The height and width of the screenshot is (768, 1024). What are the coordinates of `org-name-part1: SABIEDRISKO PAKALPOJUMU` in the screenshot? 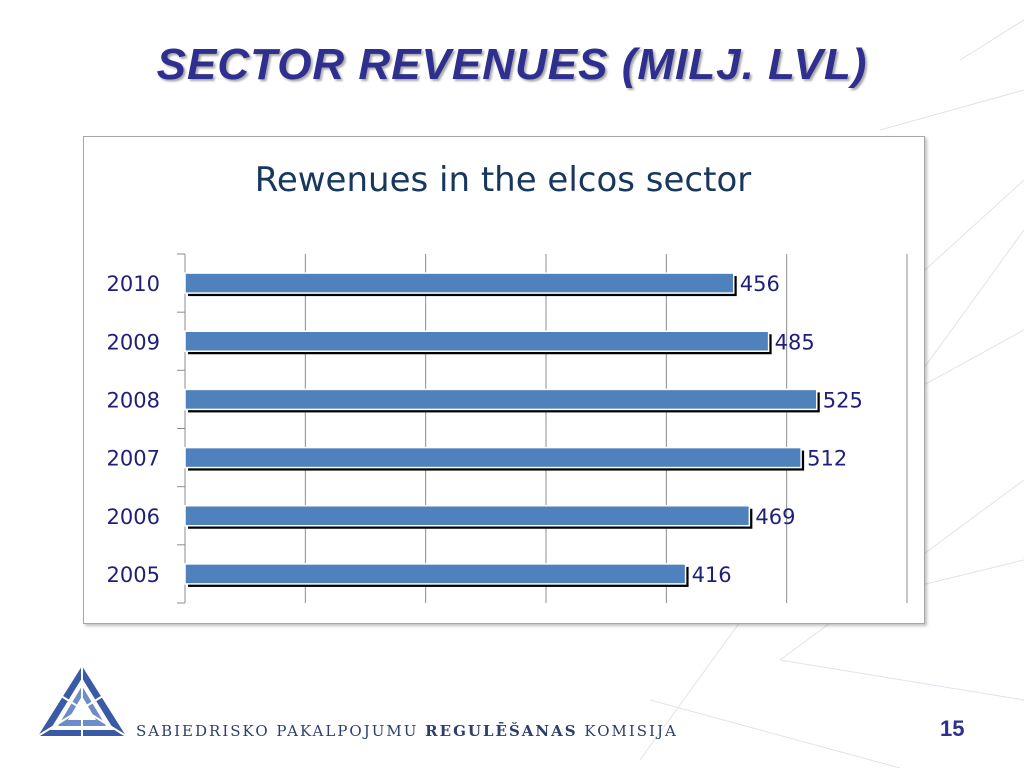 It's located at (277, 731).